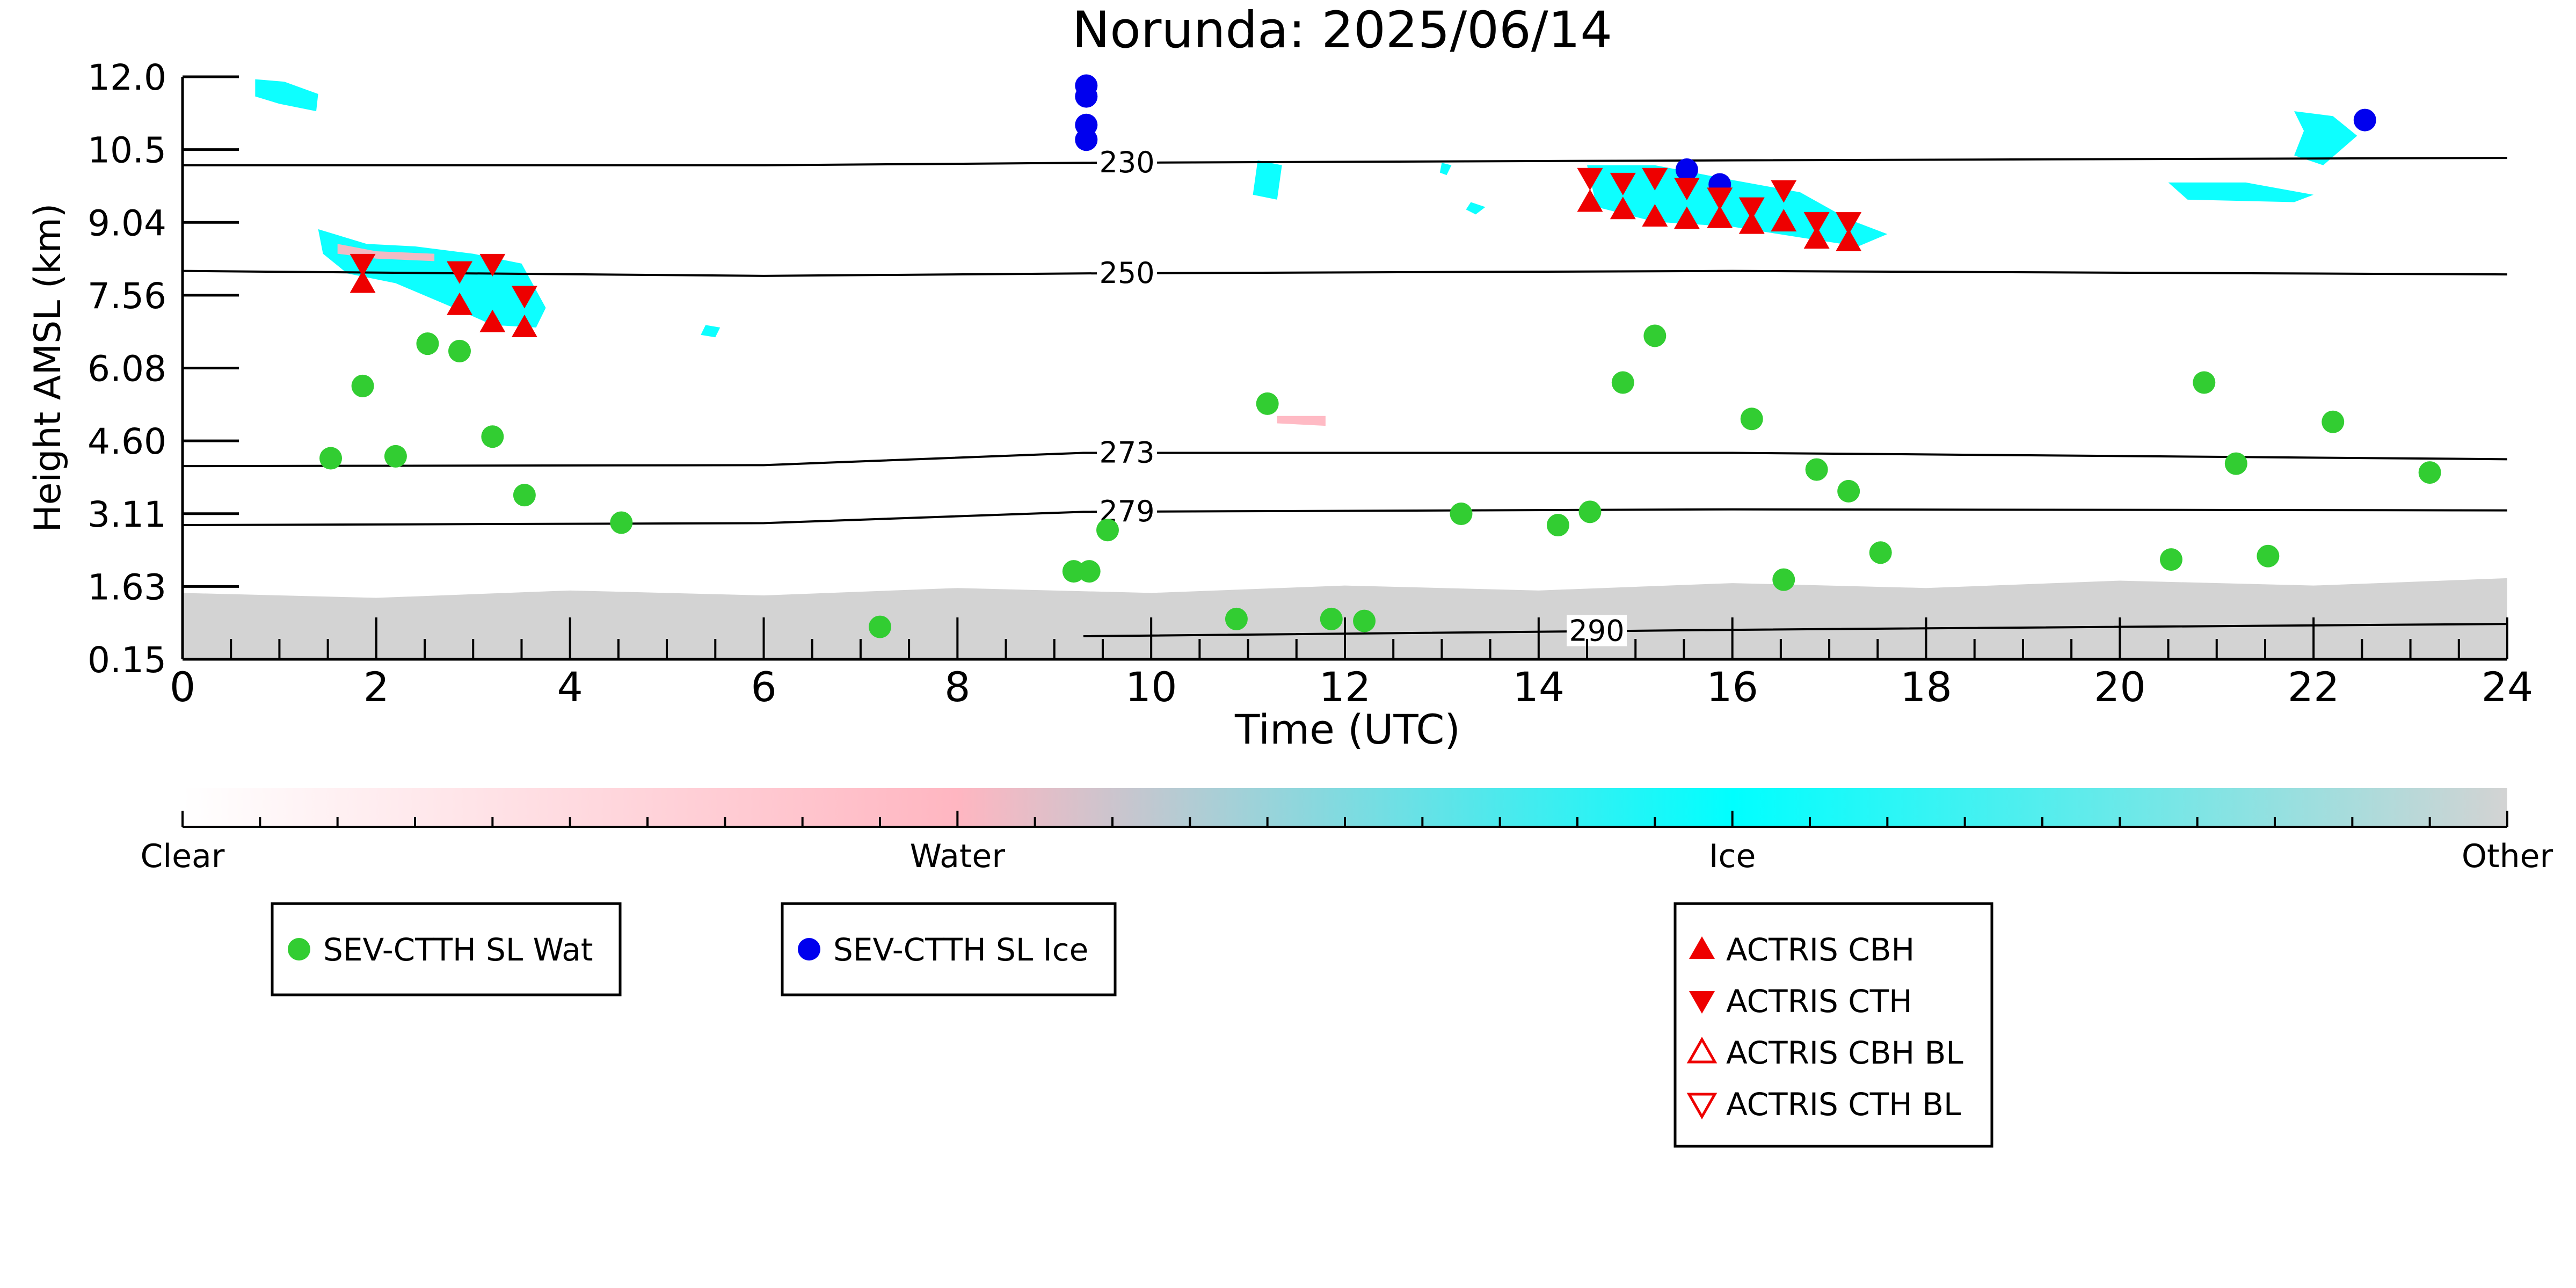  Describe the element at coordinates (1819, 1001) in the screenshot. I see `legend-label: ACTRIS CTH` at that location.